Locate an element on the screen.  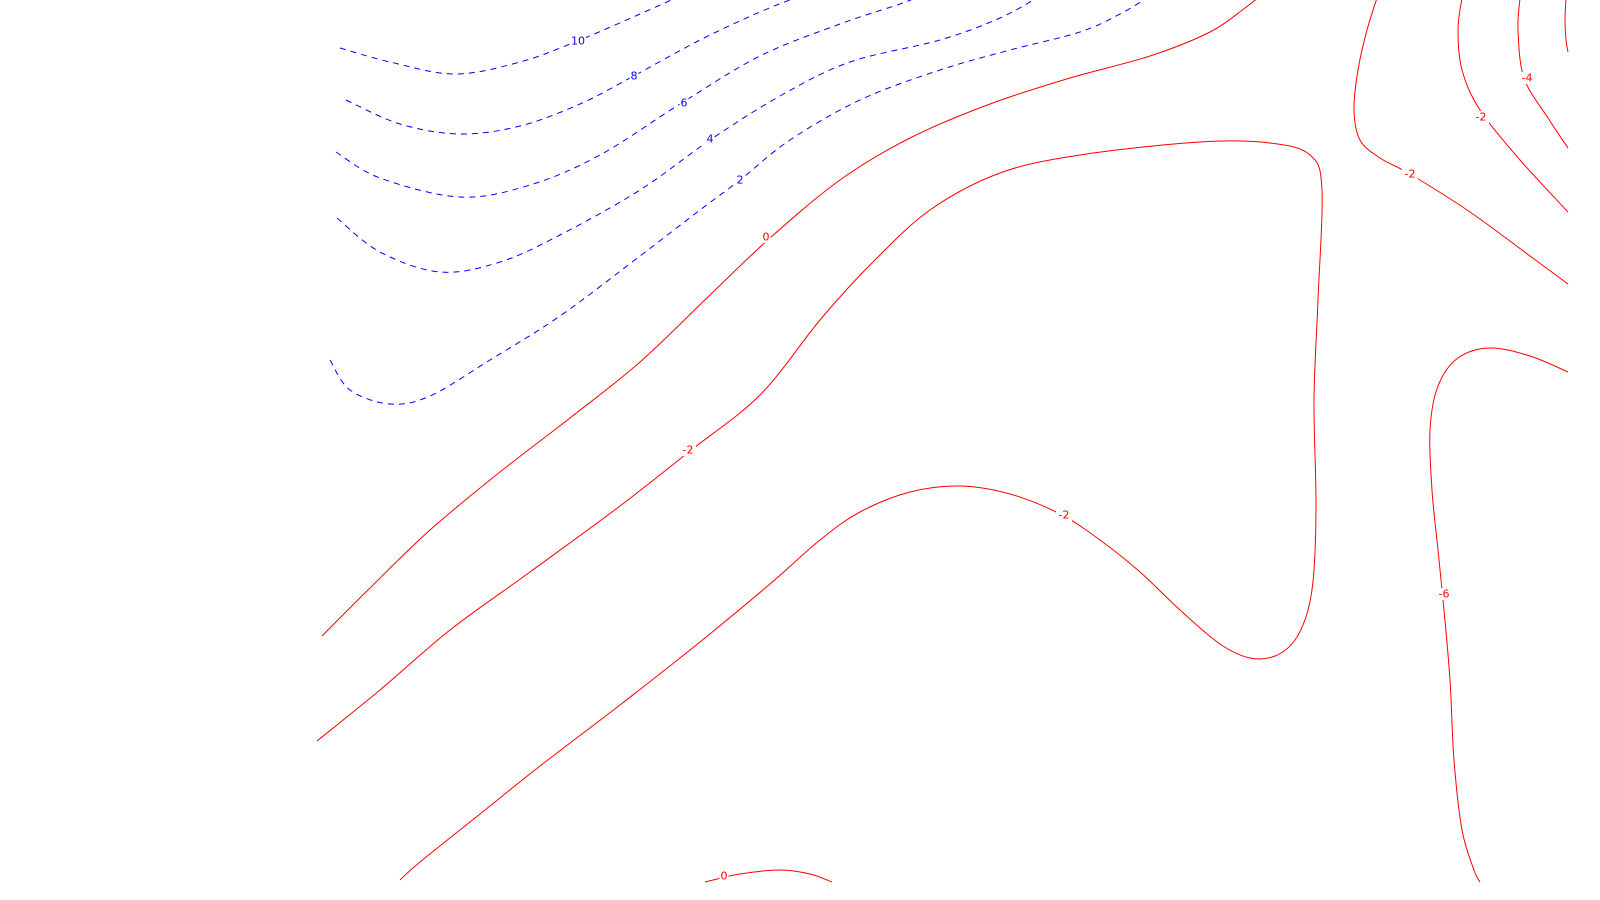
contour-label: 10 is located at coordinates (578, 41).